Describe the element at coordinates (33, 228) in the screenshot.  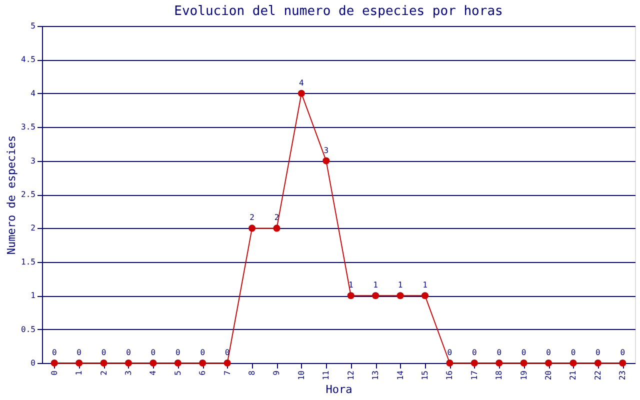
I see `y-tick-label: 2` at that location.